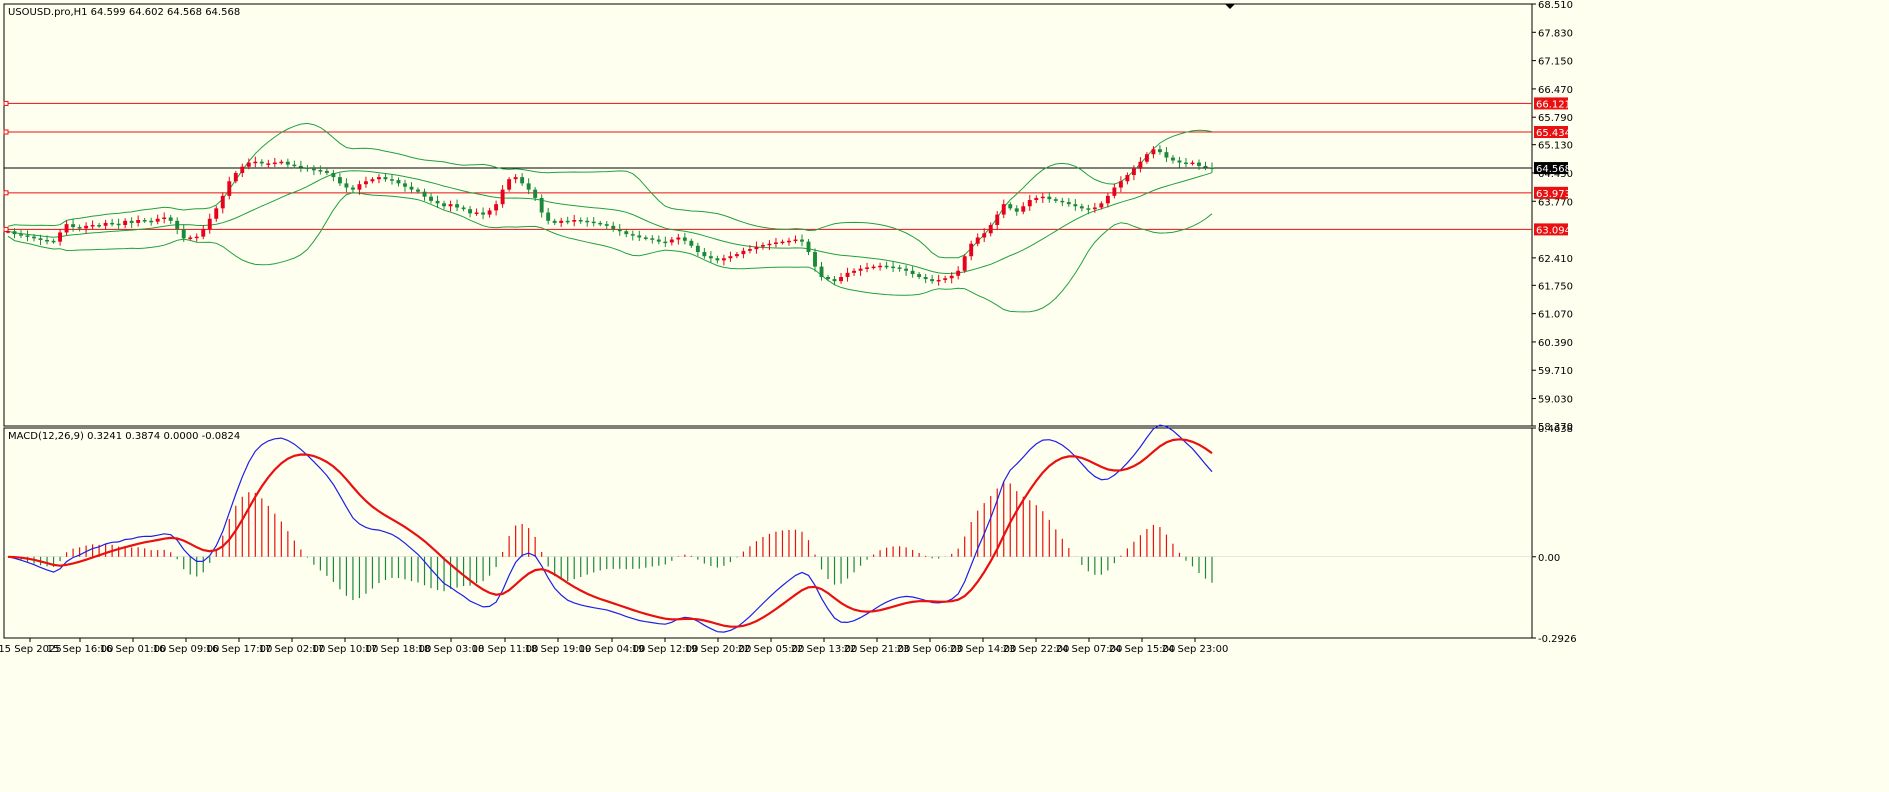 The width and height of the screenshot is (1889, 792). Describe the element at coordinates (1195, 649) in the screenshot. I see `time-tick-label: 24 Sep 23:00` at that location.